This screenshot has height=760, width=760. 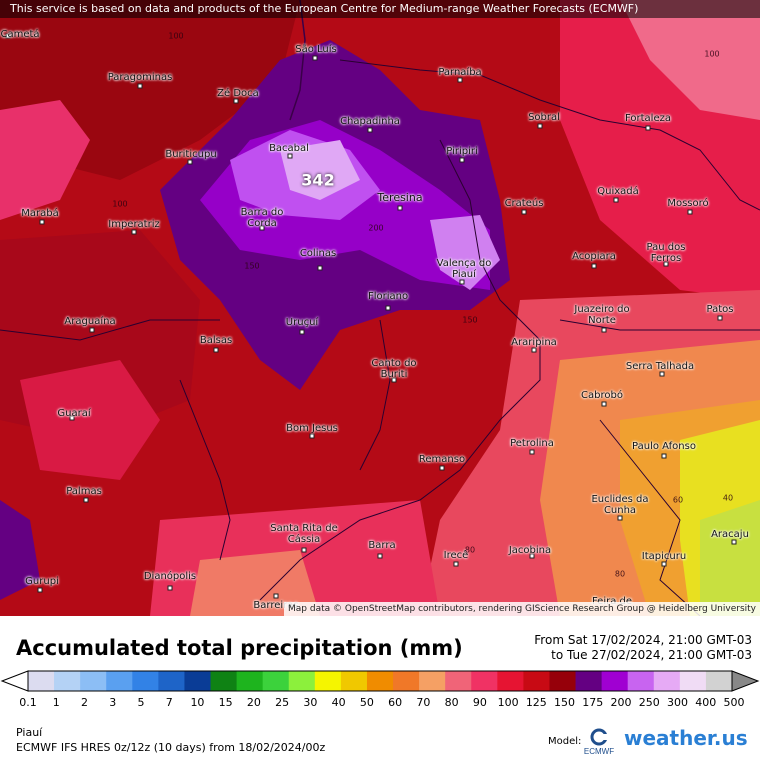 What do you see at coordinates (643, 640) in the screenshot?
I see `time-from: From Sat 17/02/2024, 21:00 GMT-03` at bounding box center [643, 640].